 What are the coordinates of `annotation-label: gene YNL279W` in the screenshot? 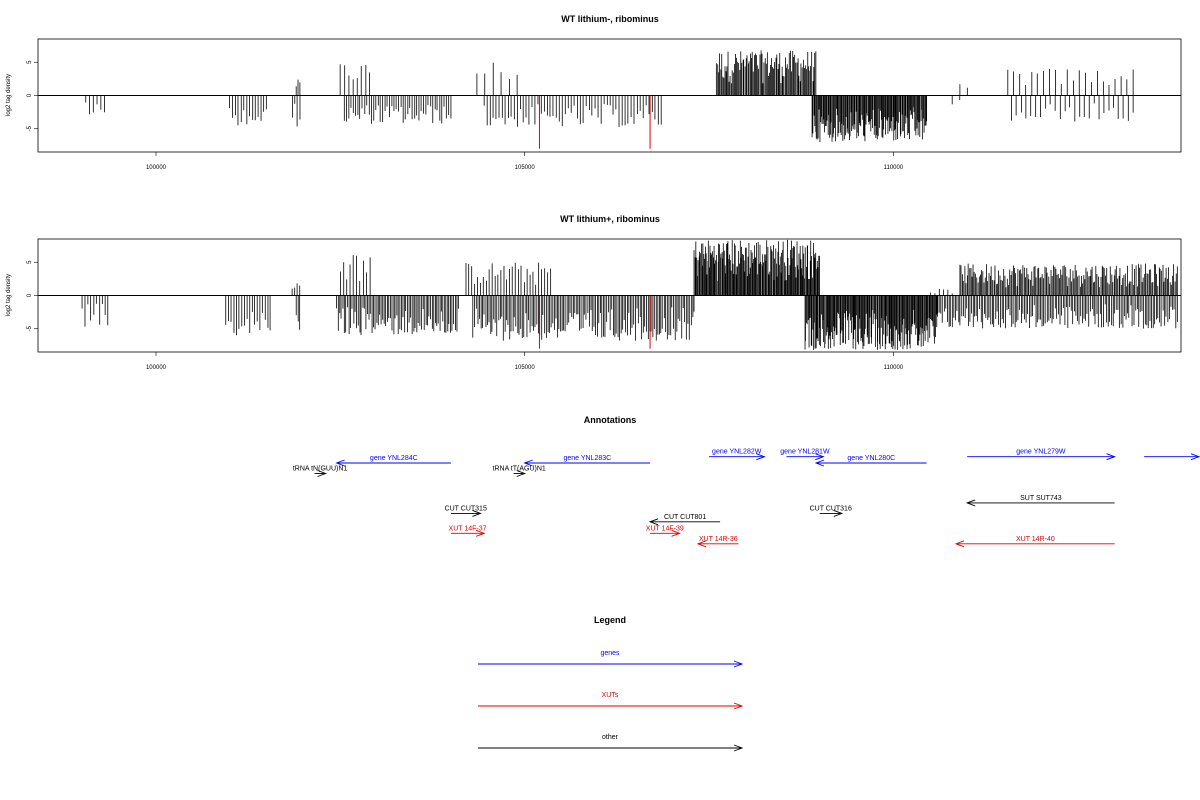 It's located at (1041, 452).